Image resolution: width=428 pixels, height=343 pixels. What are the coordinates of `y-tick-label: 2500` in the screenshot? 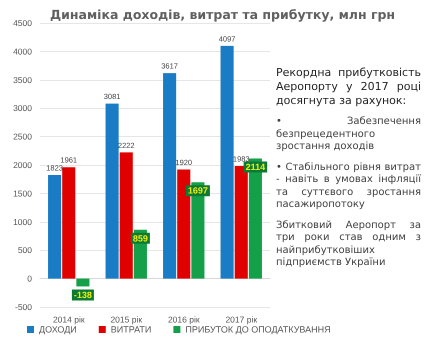 It's located at (22, 137).